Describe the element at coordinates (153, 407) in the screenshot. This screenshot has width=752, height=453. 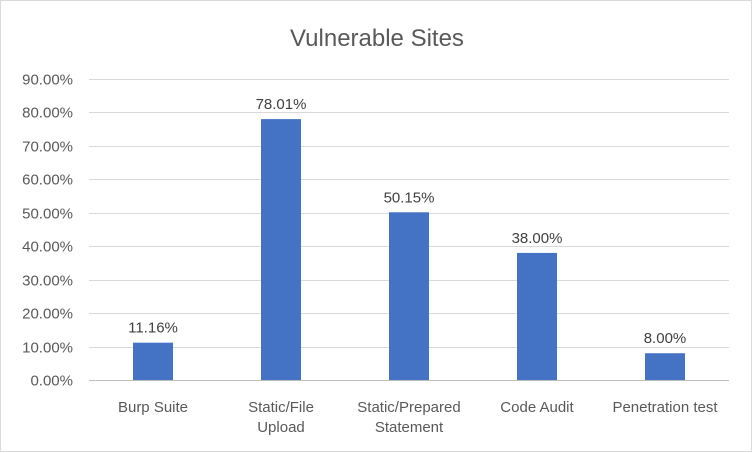
I see `x-category-label: Burp Suite` at that location.